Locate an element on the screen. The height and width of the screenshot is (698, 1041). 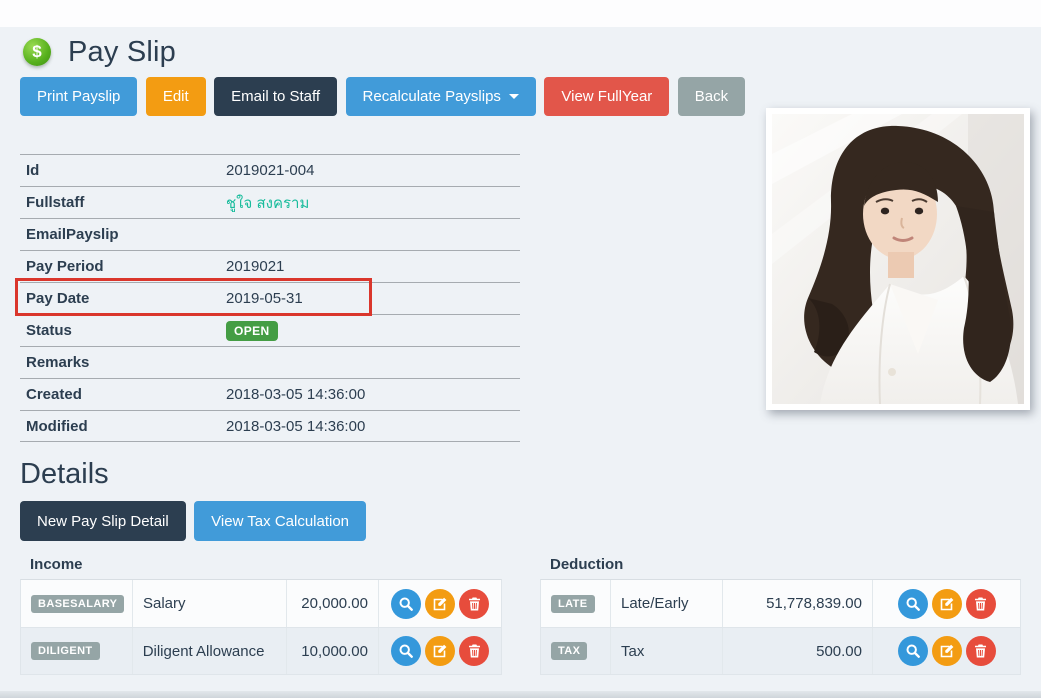
income-panel-title: Income is located at coordinates (56, 564).